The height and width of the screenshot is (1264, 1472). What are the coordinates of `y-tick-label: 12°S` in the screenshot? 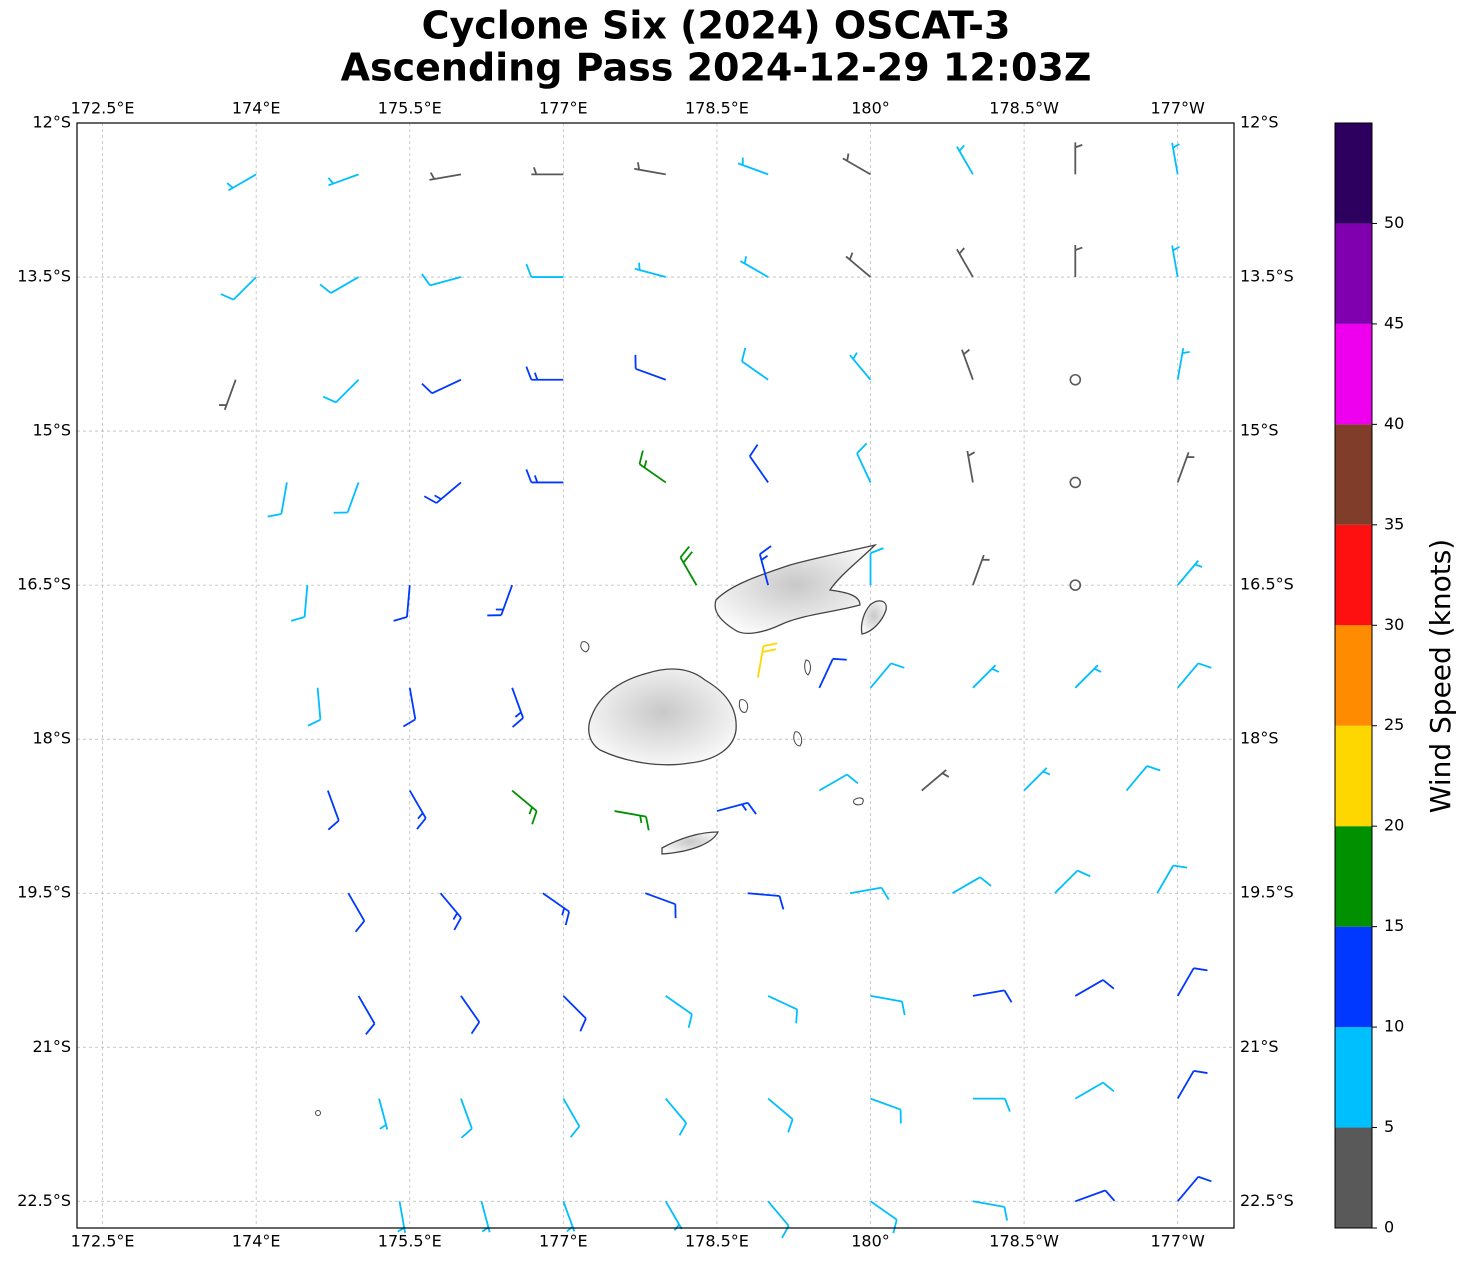 It's located at (51, 122).